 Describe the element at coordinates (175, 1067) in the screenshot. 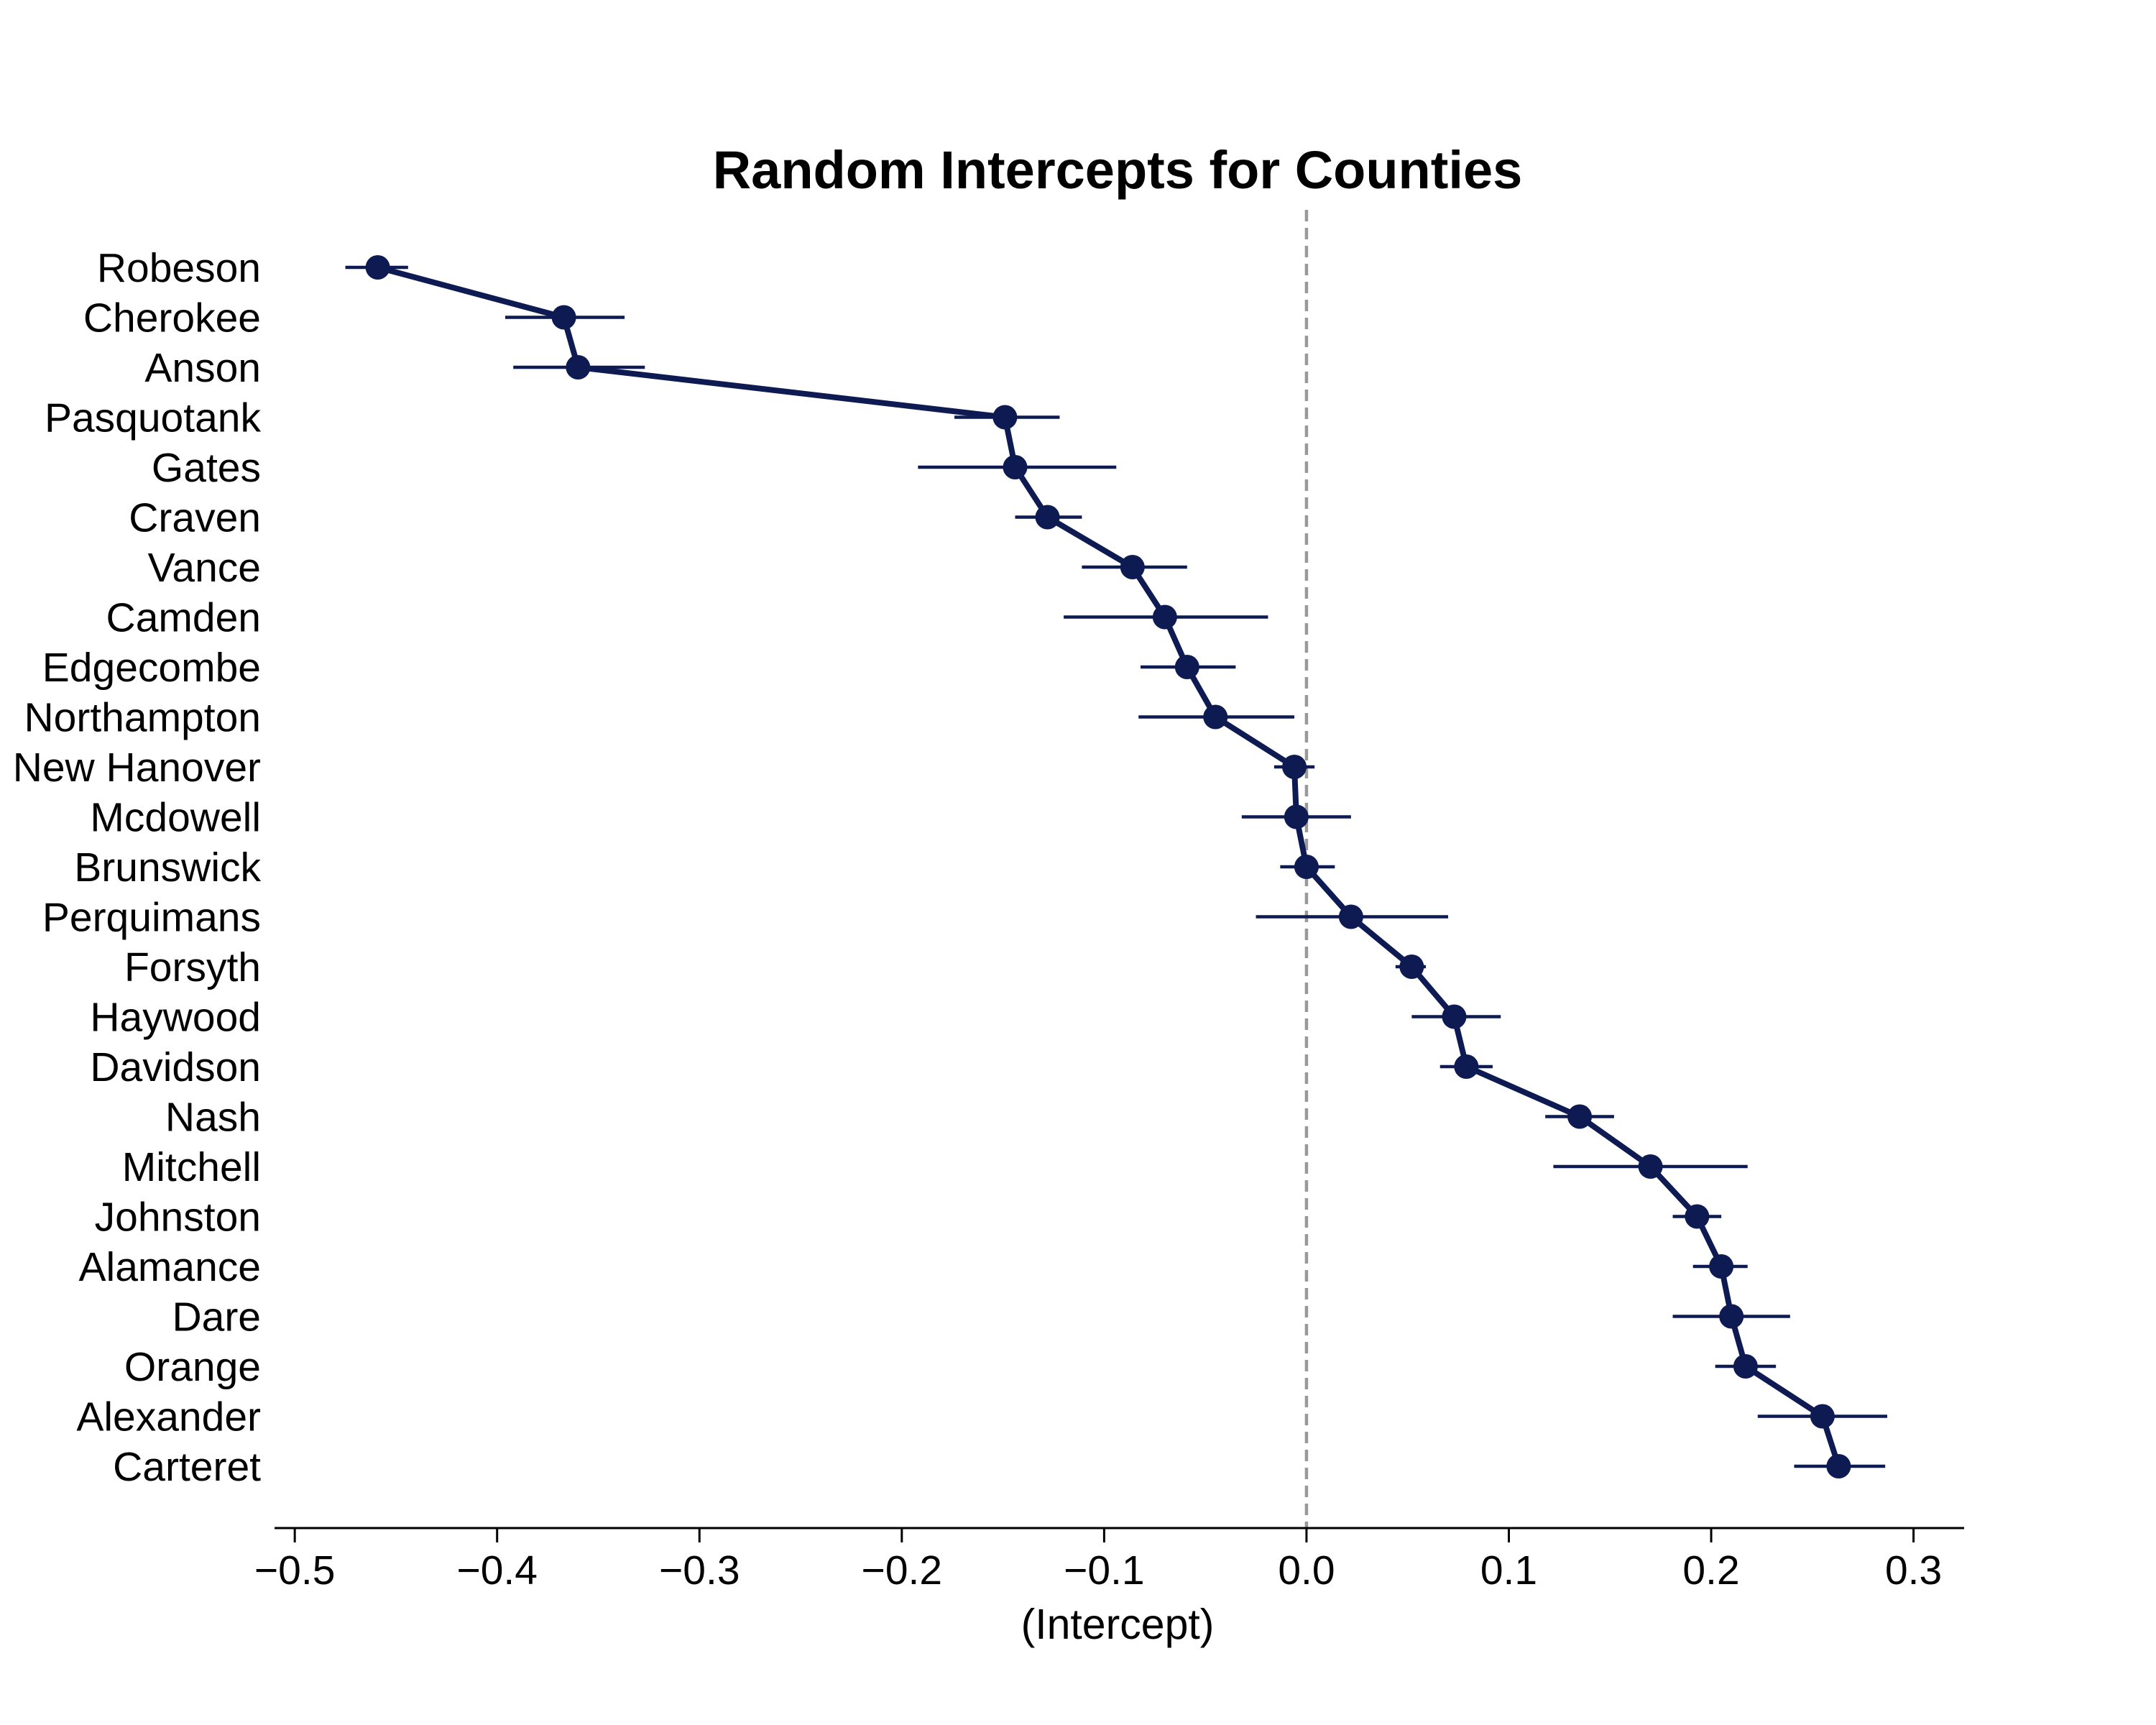

I see `category-label: Davidson` at that location.